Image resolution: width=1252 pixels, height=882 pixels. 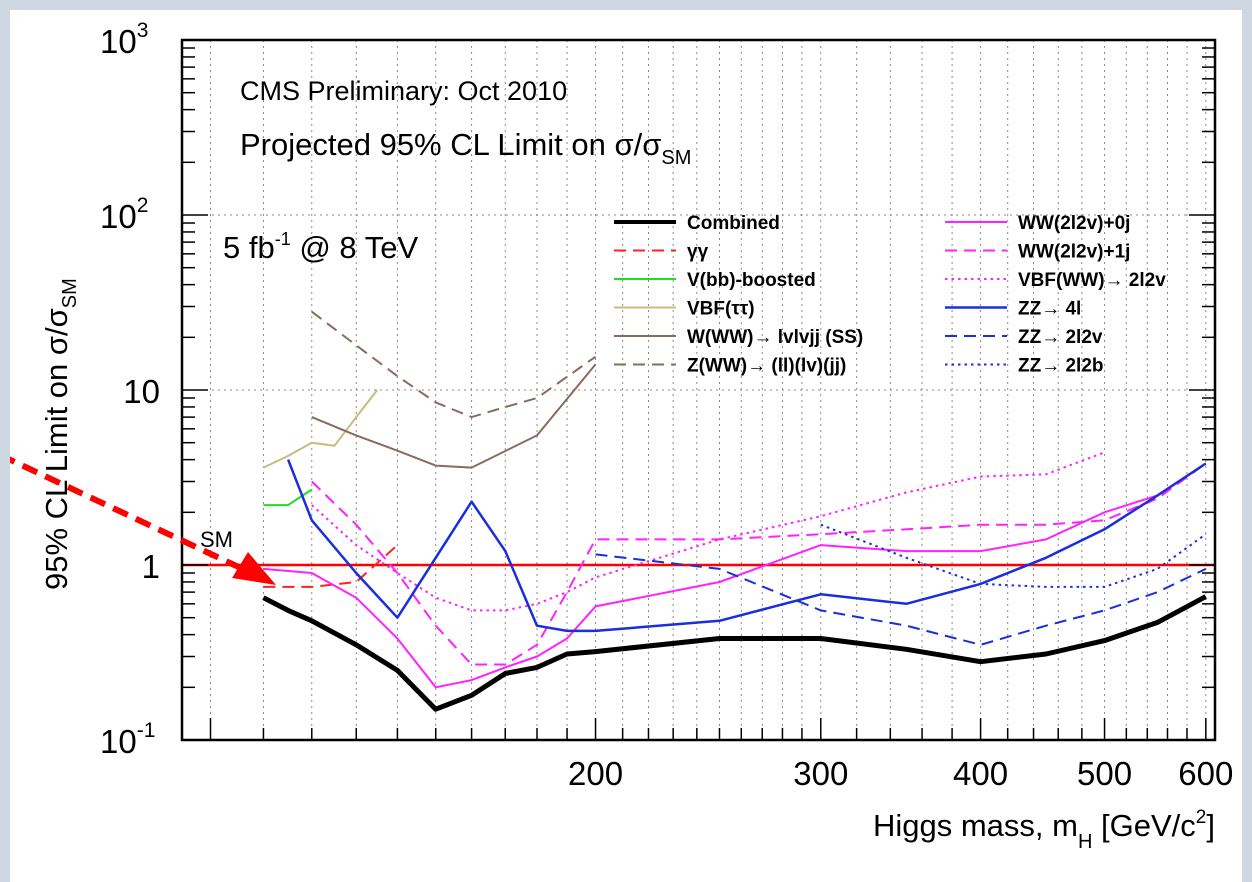 What do you see at coordinates (751, 280) in the screenshot?
I see `legend-label: V(bb)-boosted` at bounding box center [751, 280].